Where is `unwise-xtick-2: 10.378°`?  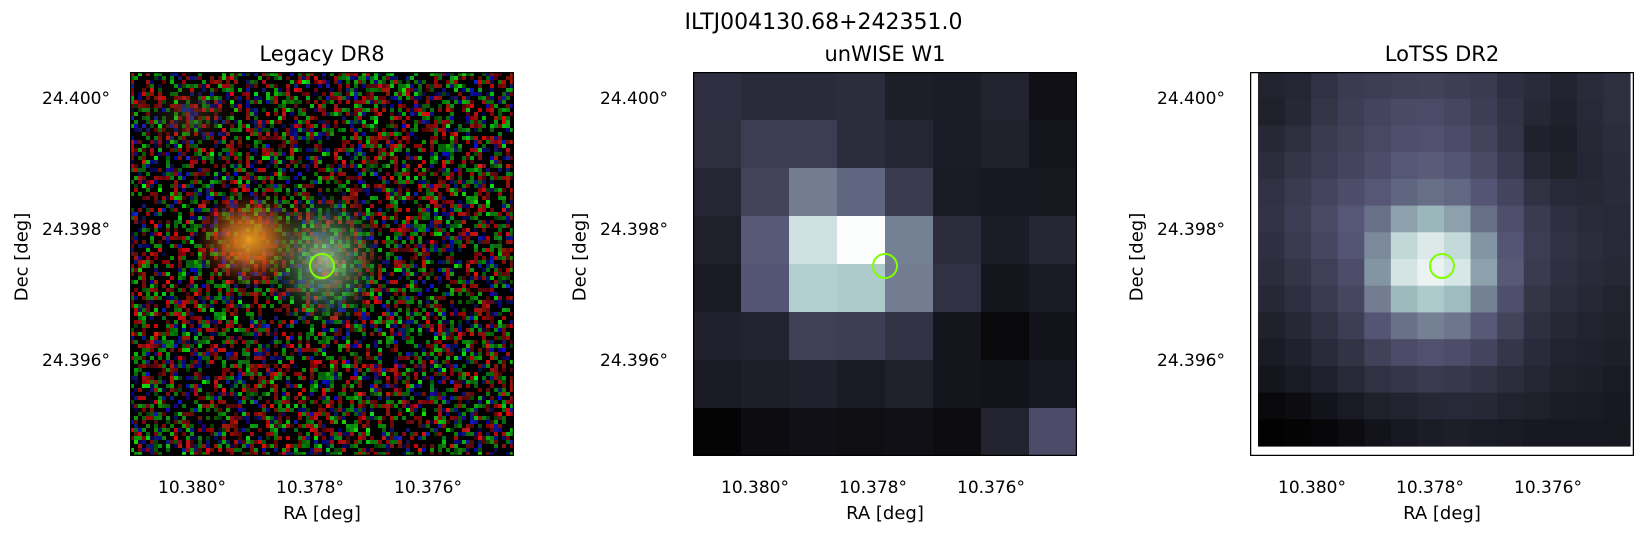
unwise-xtick-2: 10.378° is located at coordinates (873, 488).